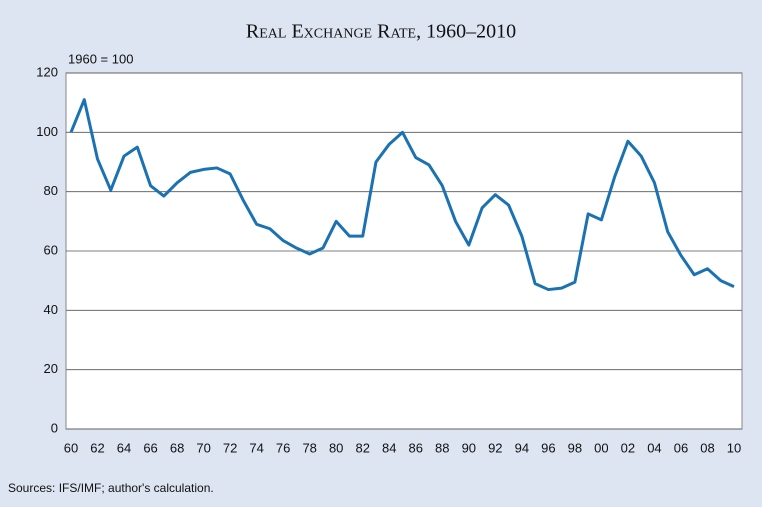  I want to click on x-tick-label: 92, so click(495, 447).